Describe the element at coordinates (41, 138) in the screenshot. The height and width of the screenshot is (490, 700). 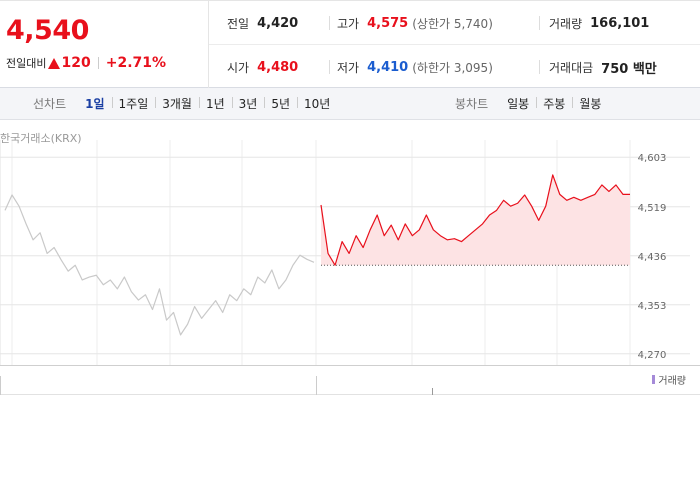
I see `chart-source: 한국거래소(KRX)` at that location.